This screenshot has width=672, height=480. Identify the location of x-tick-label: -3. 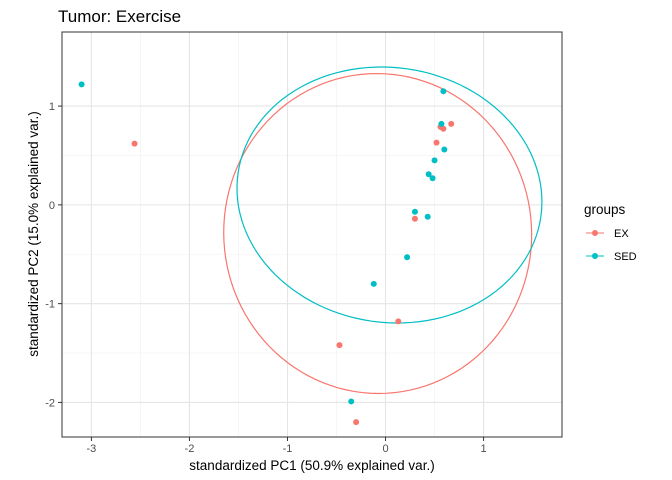
(92, 449).